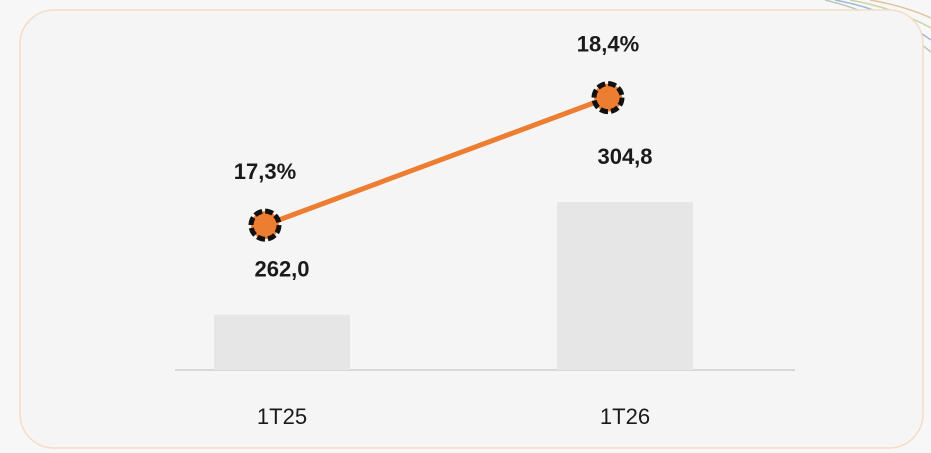 The width and height of the screenshot is (931, 453). What do you see at coordinates (282, 416) in the screenshot?
I see `x-tick-label: 1T25` at bounding box center [282, 416].